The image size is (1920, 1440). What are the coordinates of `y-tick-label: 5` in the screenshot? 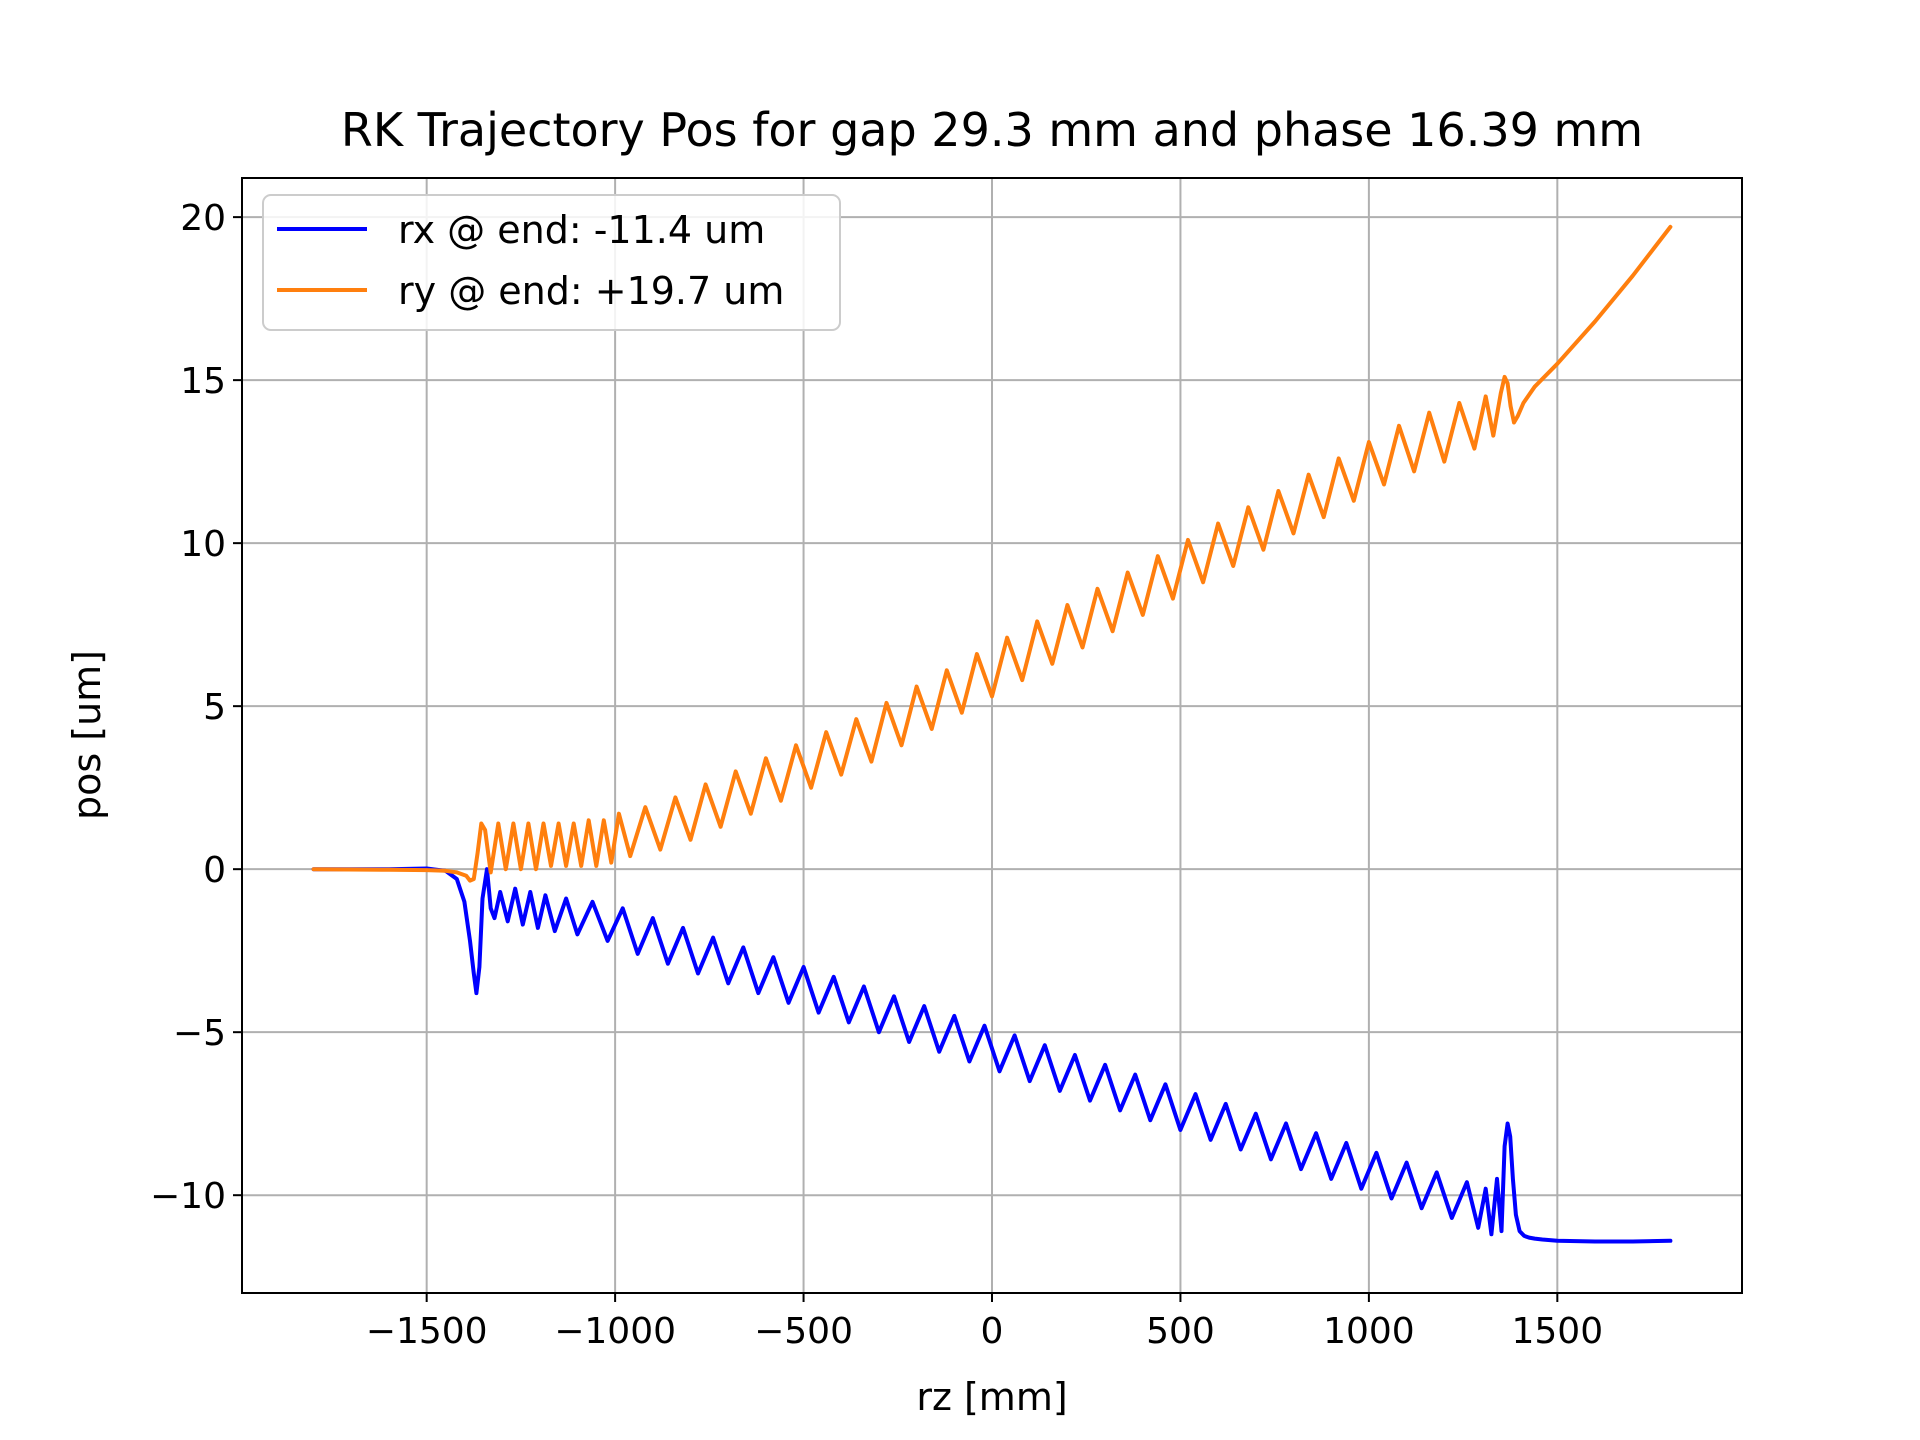 It's located at (214, 707).